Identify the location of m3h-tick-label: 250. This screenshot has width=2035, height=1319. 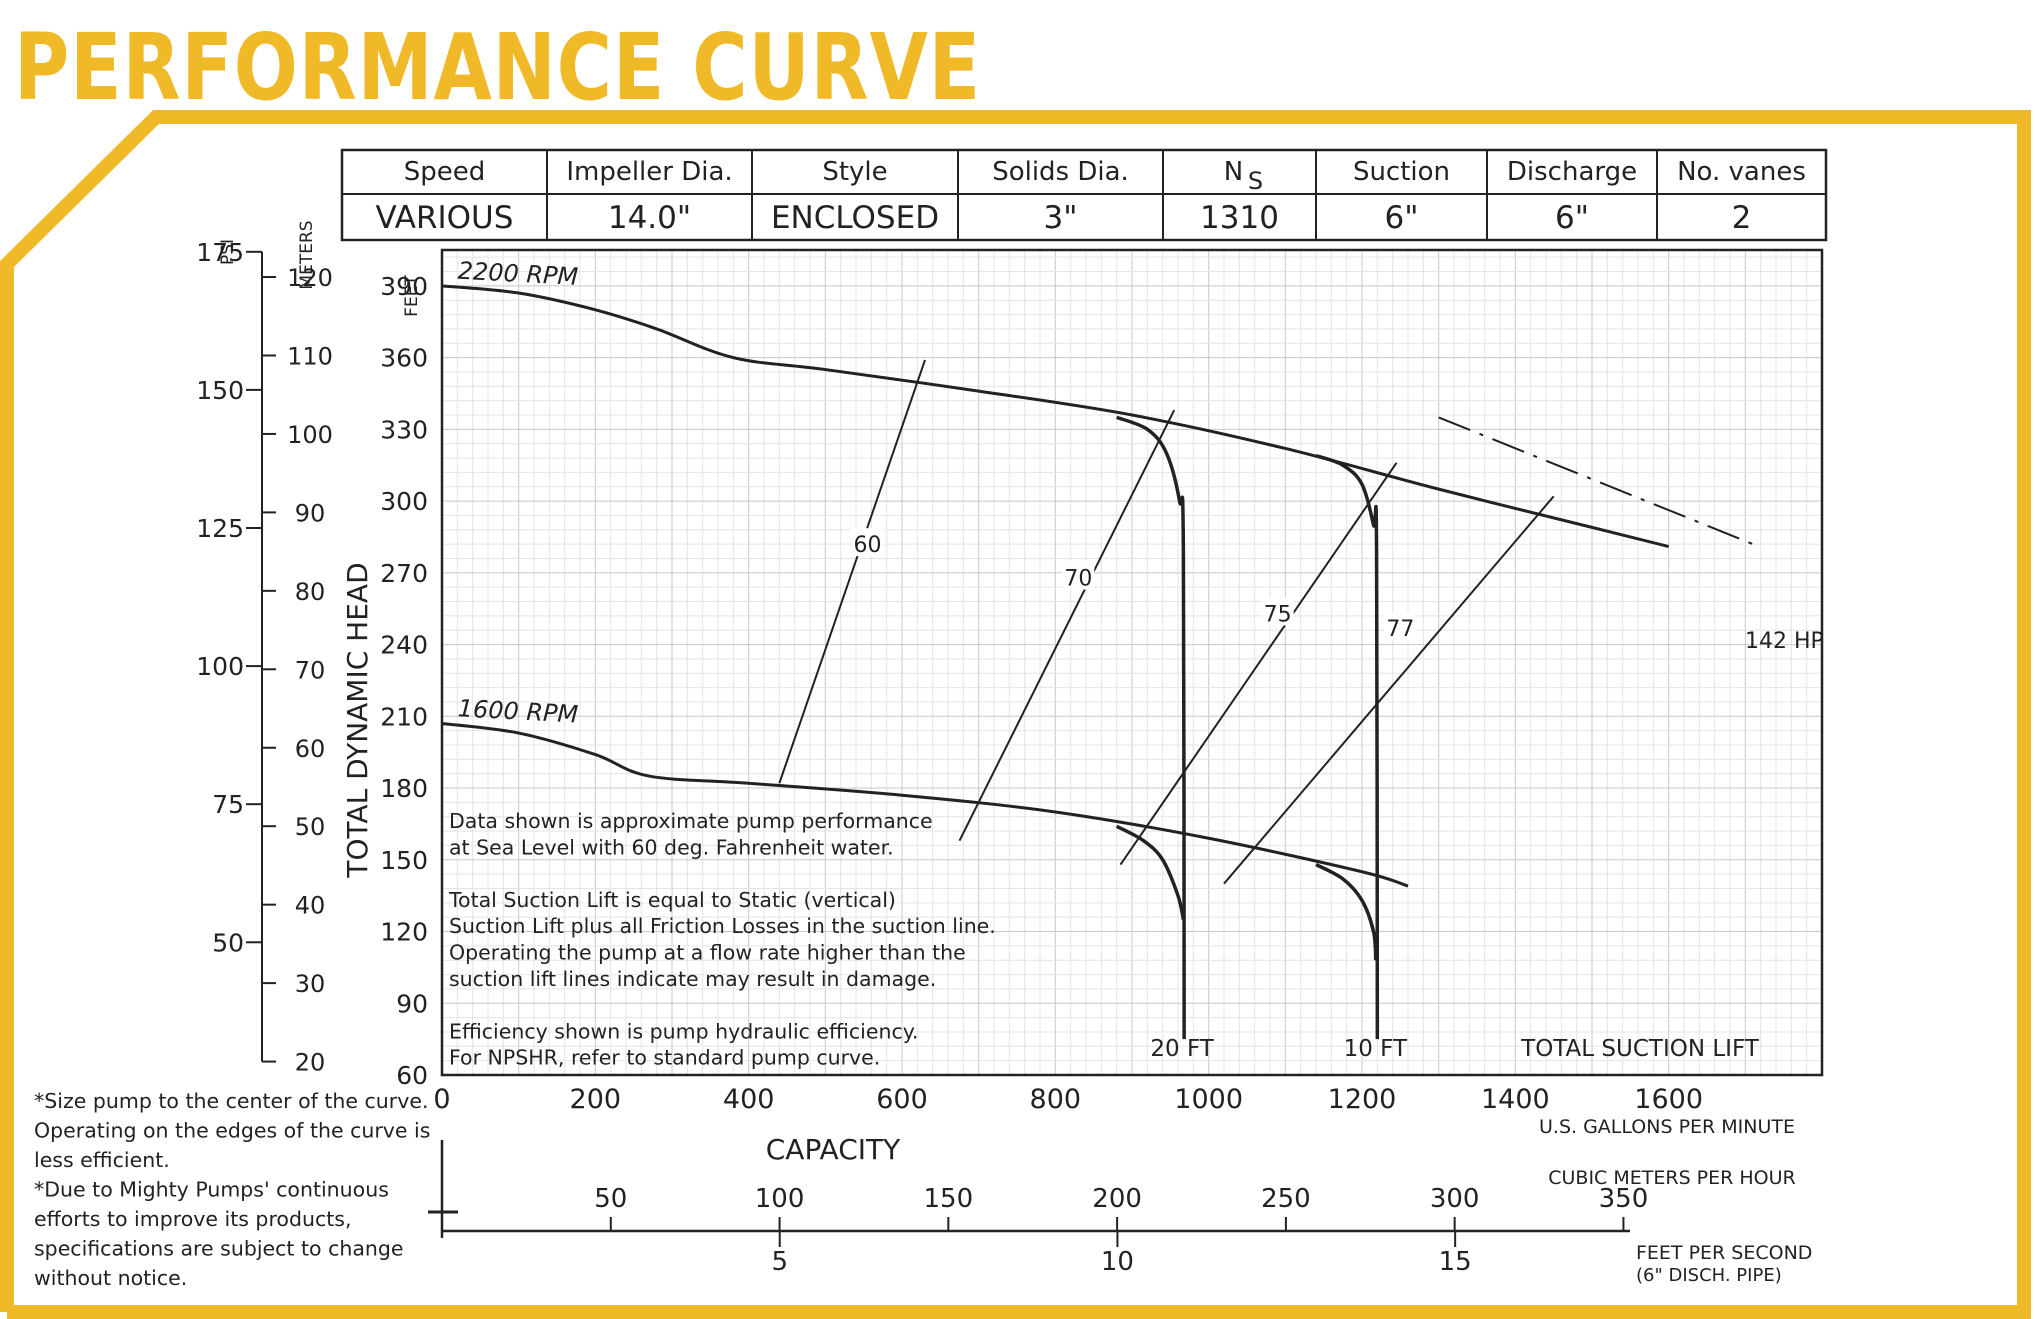
(1286, 1199).